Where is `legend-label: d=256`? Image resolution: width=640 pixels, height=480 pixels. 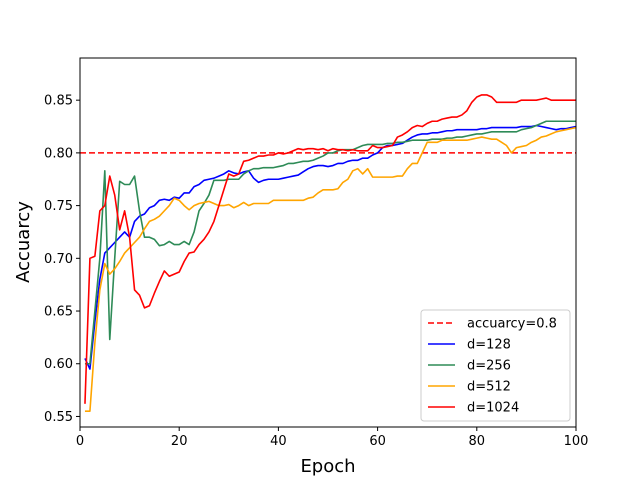
legend-label: d=256 is located at coordinates (489, 366).